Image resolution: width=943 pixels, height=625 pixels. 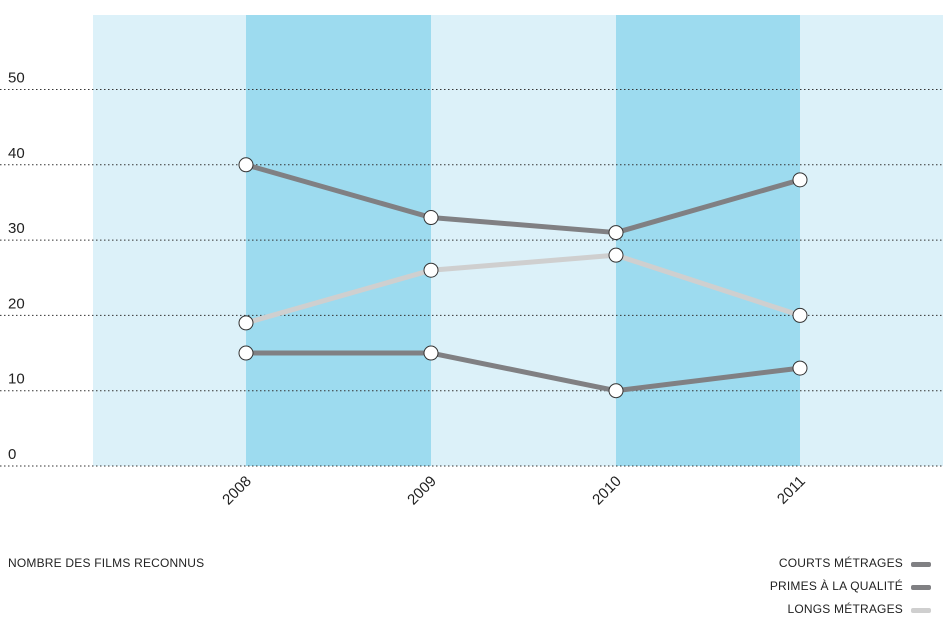 What do you see at coordinates (12, 454) in the screenshot?
I see `y-tick-label-0: 0` at bounding box center [12, 454].